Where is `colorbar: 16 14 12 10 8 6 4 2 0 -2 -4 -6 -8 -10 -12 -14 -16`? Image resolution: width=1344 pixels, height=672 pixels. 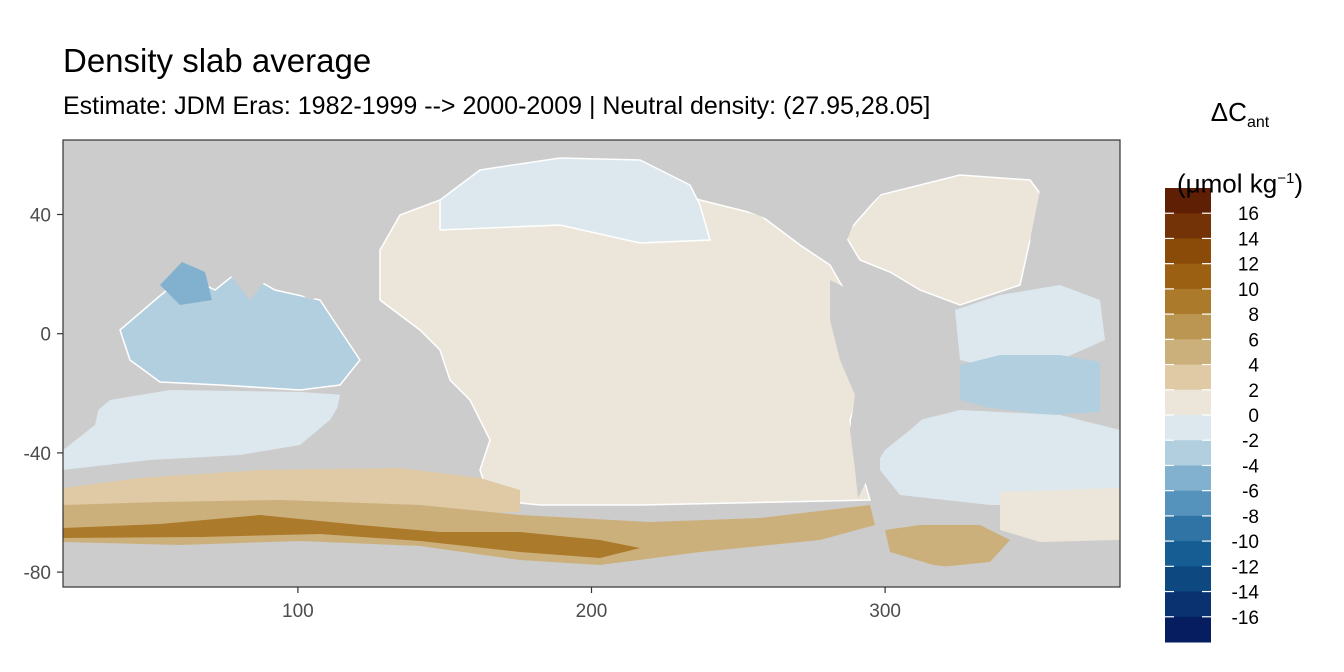
colorbar: 16 14 12 10 8 6 4 2 0 -2 -4 -6 -8 -10 -12 -14 -16 is located at coordinates (1212, 415).